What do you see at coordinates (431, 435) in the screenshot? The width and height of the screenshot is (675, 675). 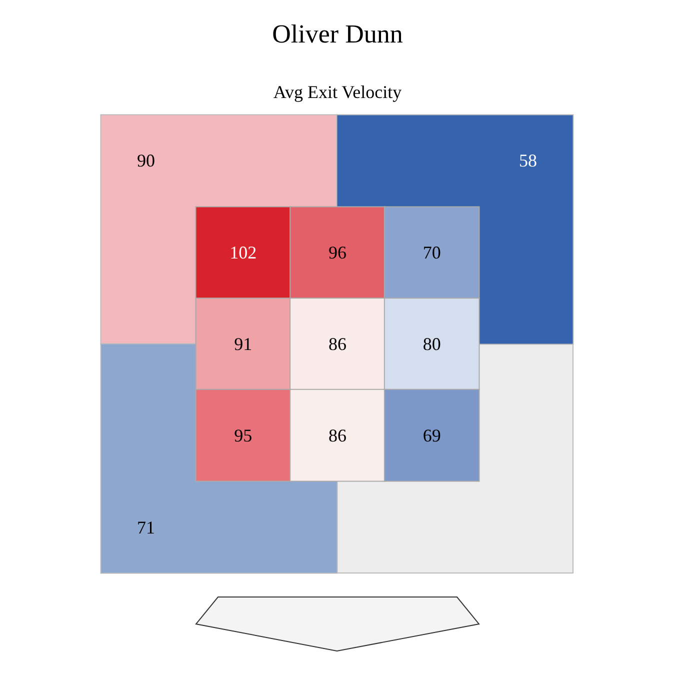 I see `data-label: 69` at bounding box center [431, 435].